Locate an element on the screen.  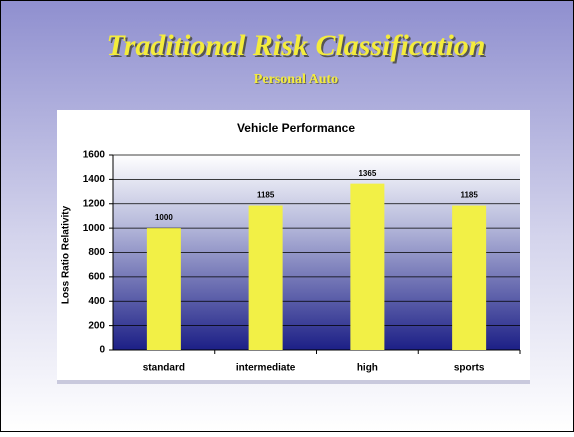
y-tick-label: 1400 is located at coordinates (94, 179).